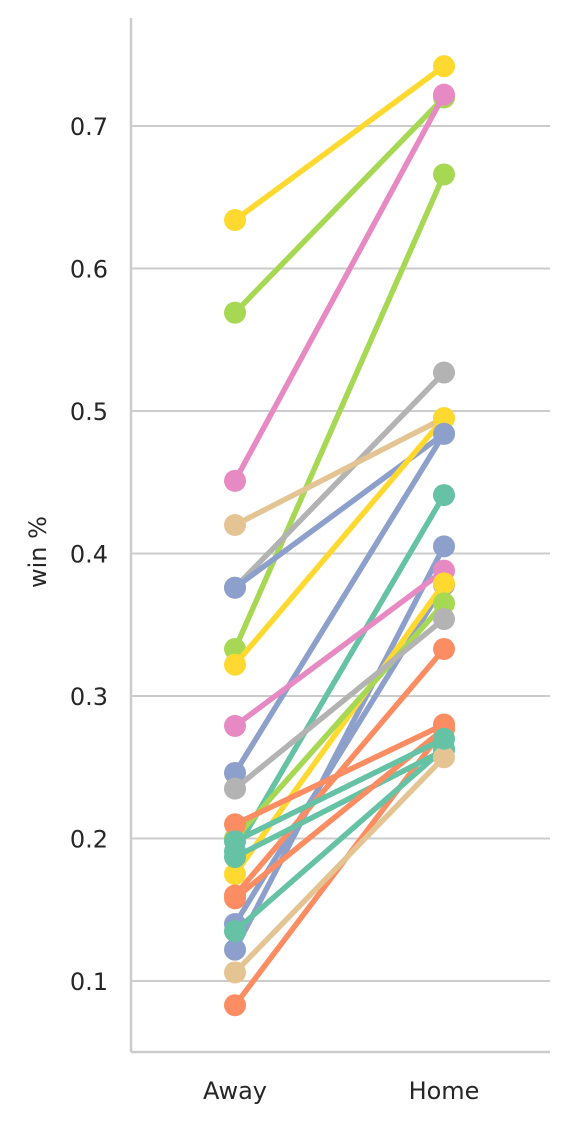  I want to click on y-tick-label: 0.7, so click(89, 127).